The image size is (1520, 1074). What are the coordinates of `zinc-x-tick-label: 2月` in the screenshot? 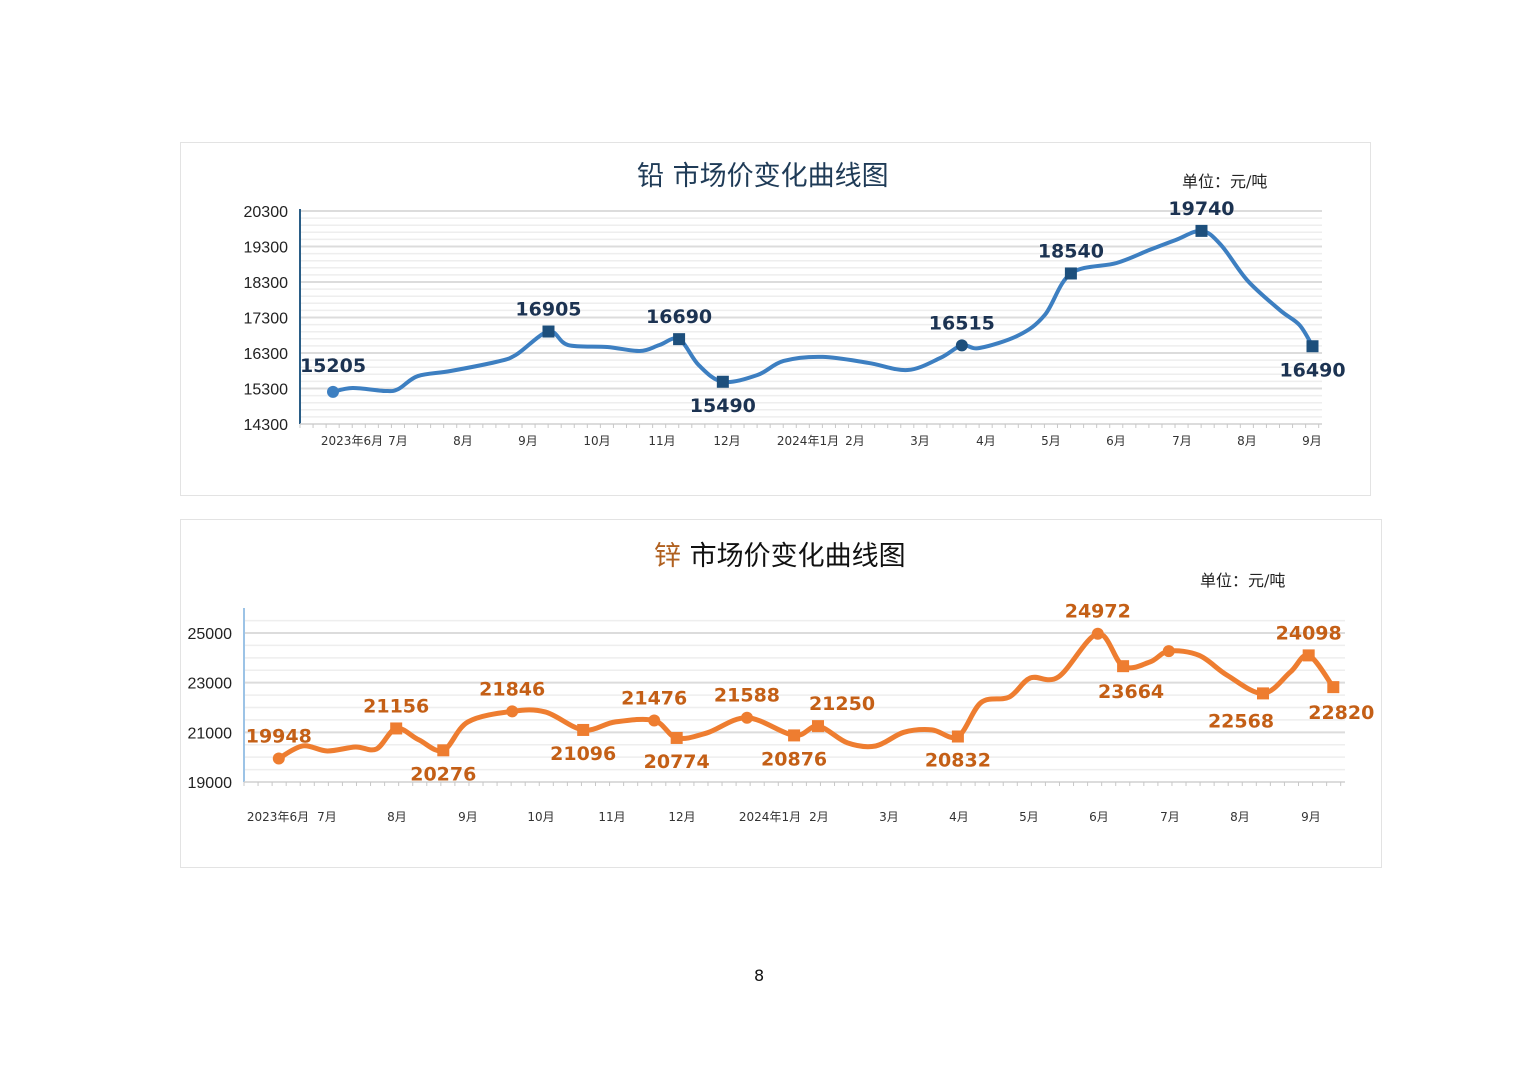 It's located at (819, 817).